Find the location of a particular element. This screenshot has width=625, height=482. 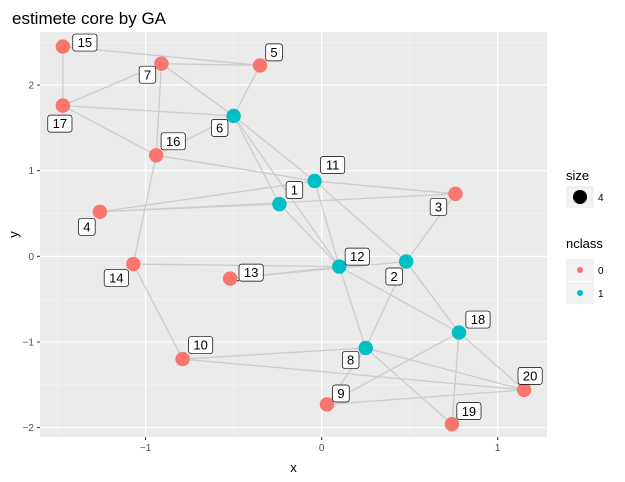

node-label-text: 6 is located at coordinates (219, 128).